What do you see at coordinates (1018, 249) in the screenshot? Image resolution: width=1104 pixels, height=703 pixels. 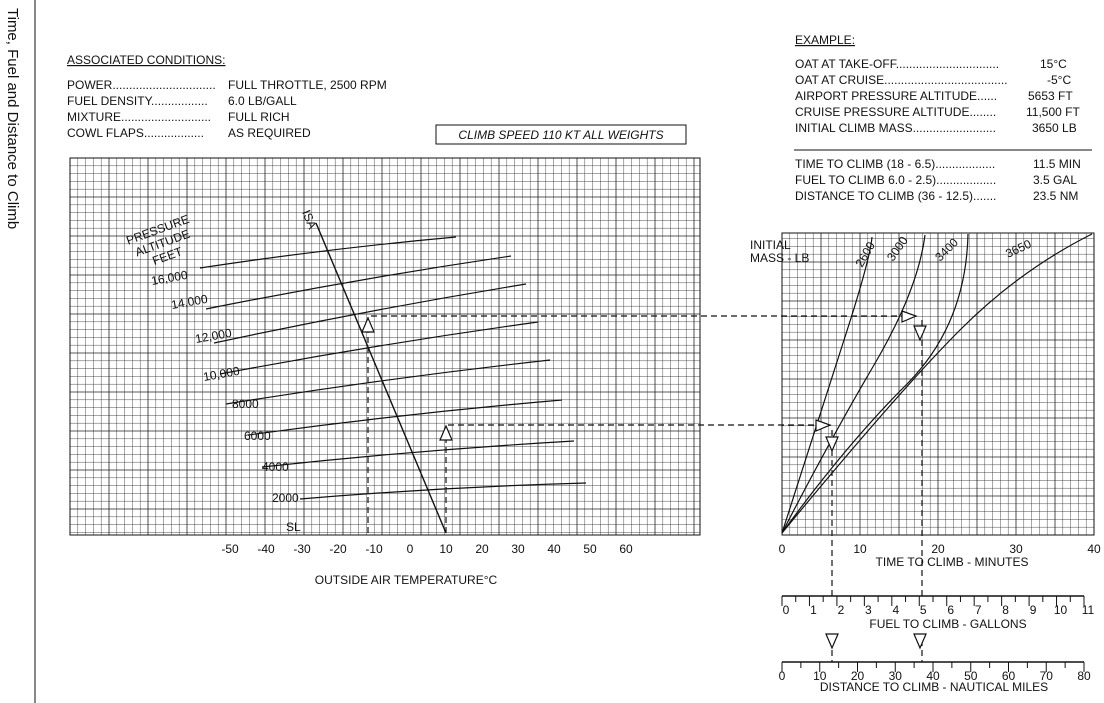 I see `mass-curve-label: 3650` at bounding box center [1018, 249].